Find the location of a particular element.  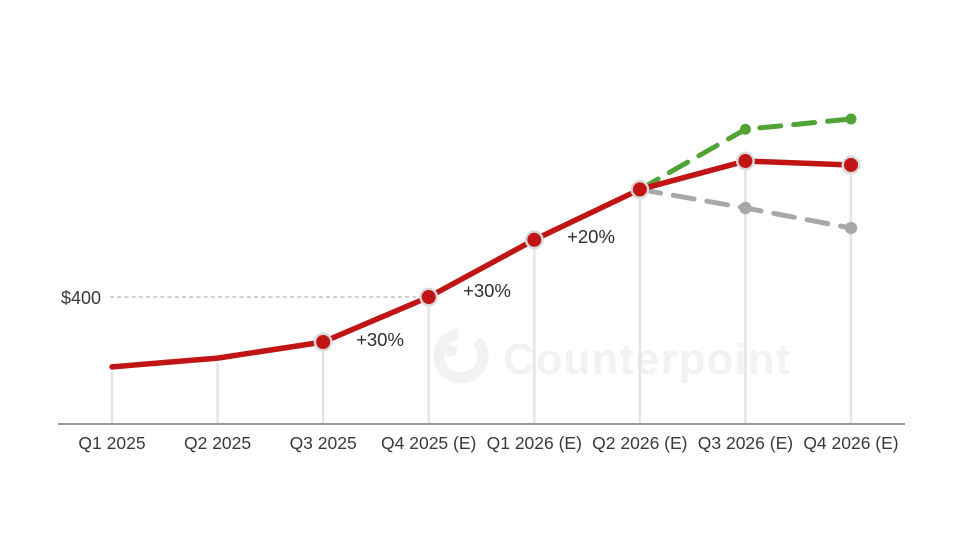

data-point-upside-scenario-Q4 2026 (E) is located at coordinates (851, 119).